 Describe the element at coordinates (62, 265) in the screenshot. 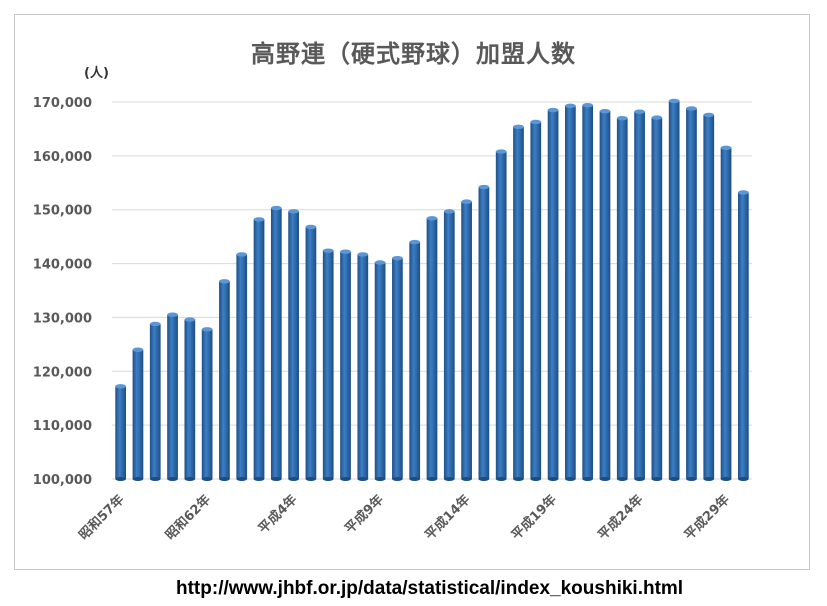

I see `y-tick-label: 140,000` at that location.